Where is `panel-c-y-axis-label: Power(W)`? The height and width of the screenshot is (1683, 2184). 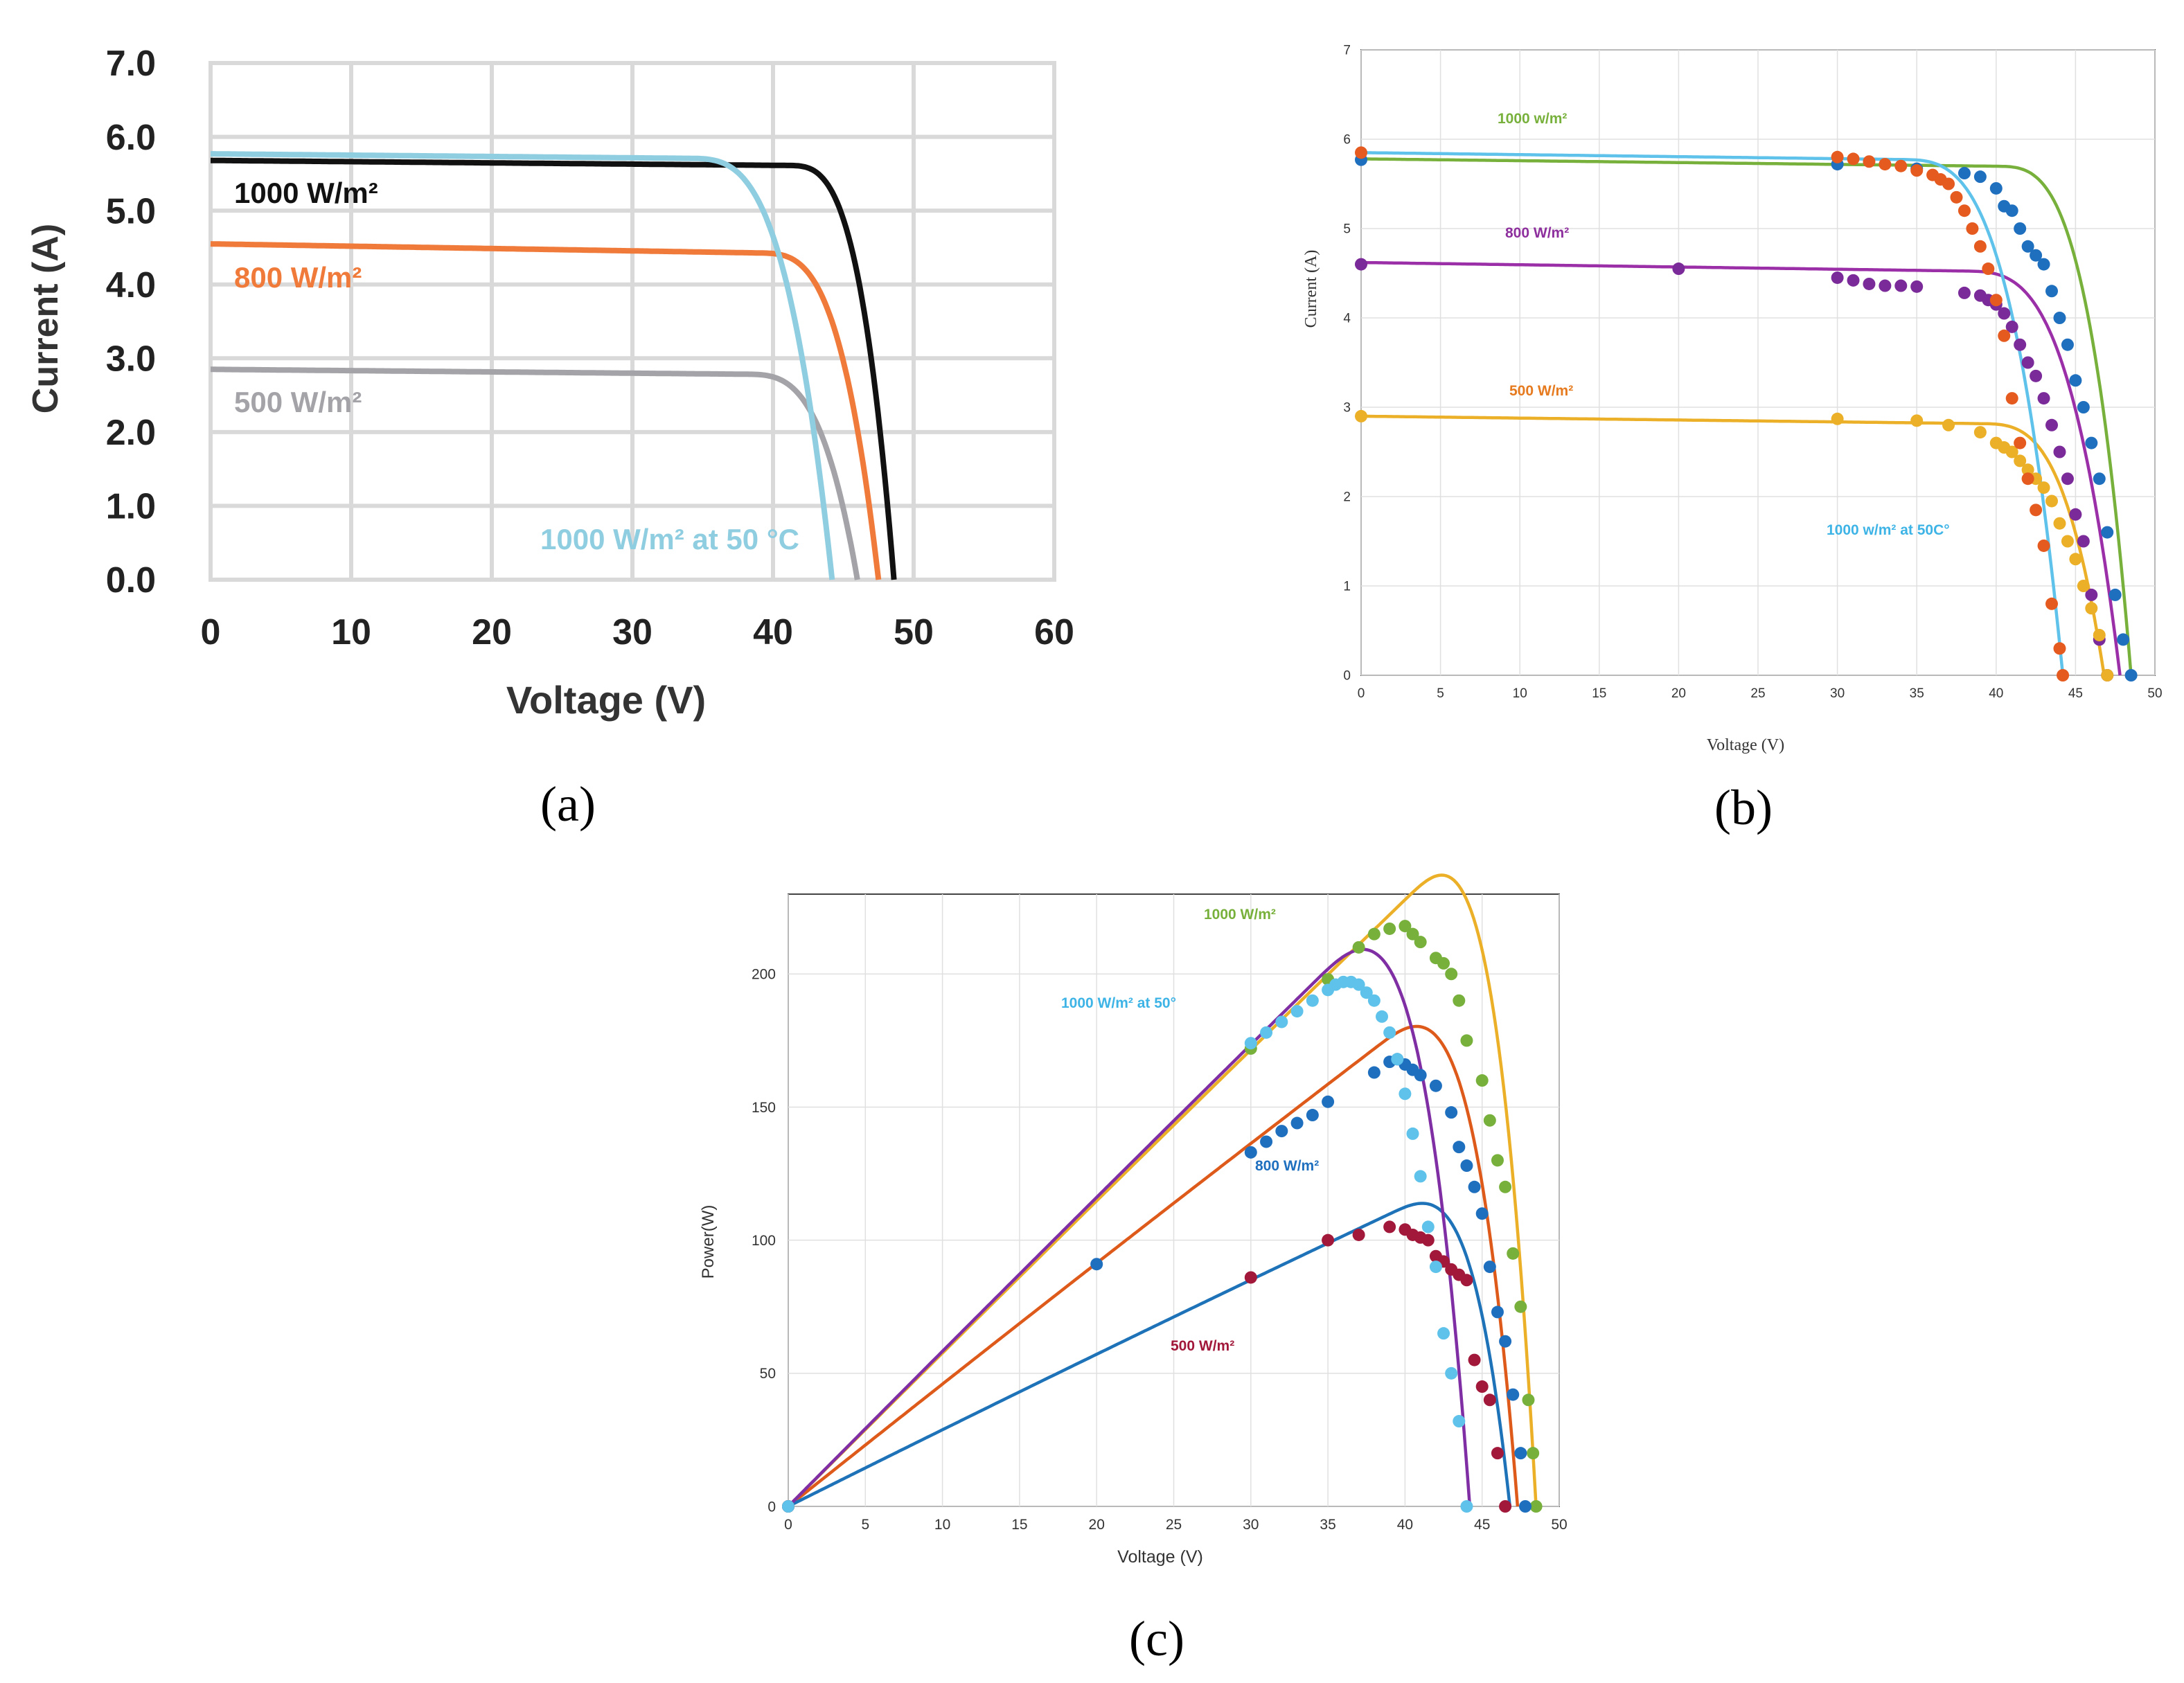 panel-c-y-axis-label: Power(W) is located at coordinates (708, 1242).